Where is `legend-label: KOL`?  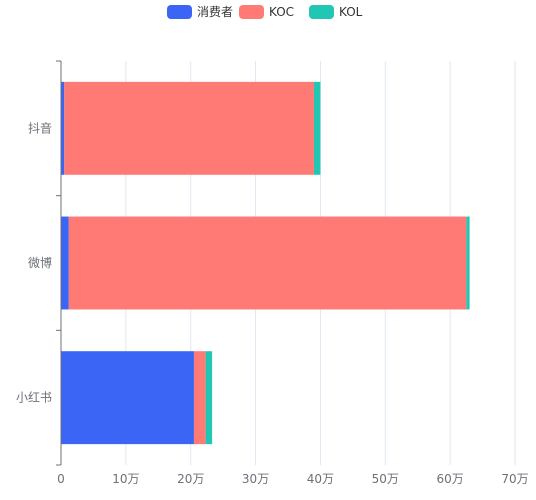
legend-label: KOL is located at coordinates (351, 12).